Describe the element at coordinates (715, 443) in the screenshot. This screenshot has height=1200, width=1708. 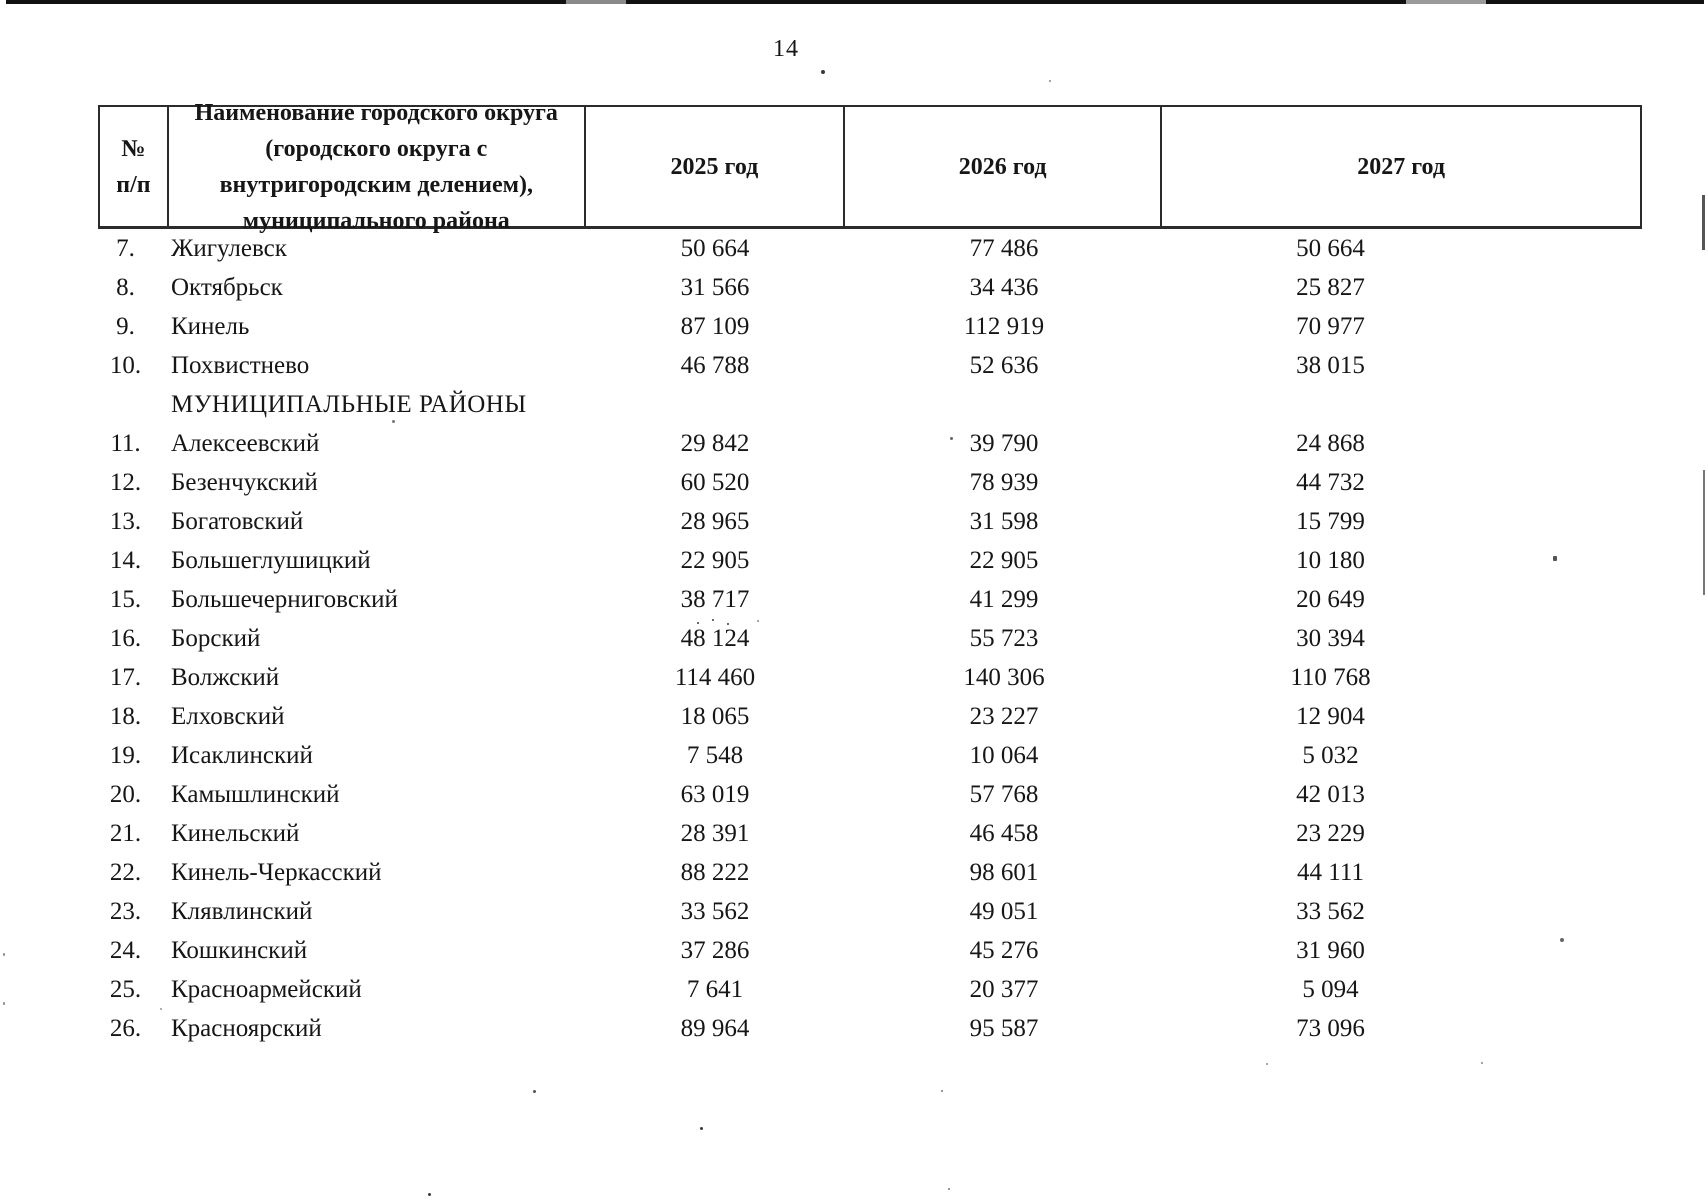
I see `row-value-2025-cell: 29 842` at that location.